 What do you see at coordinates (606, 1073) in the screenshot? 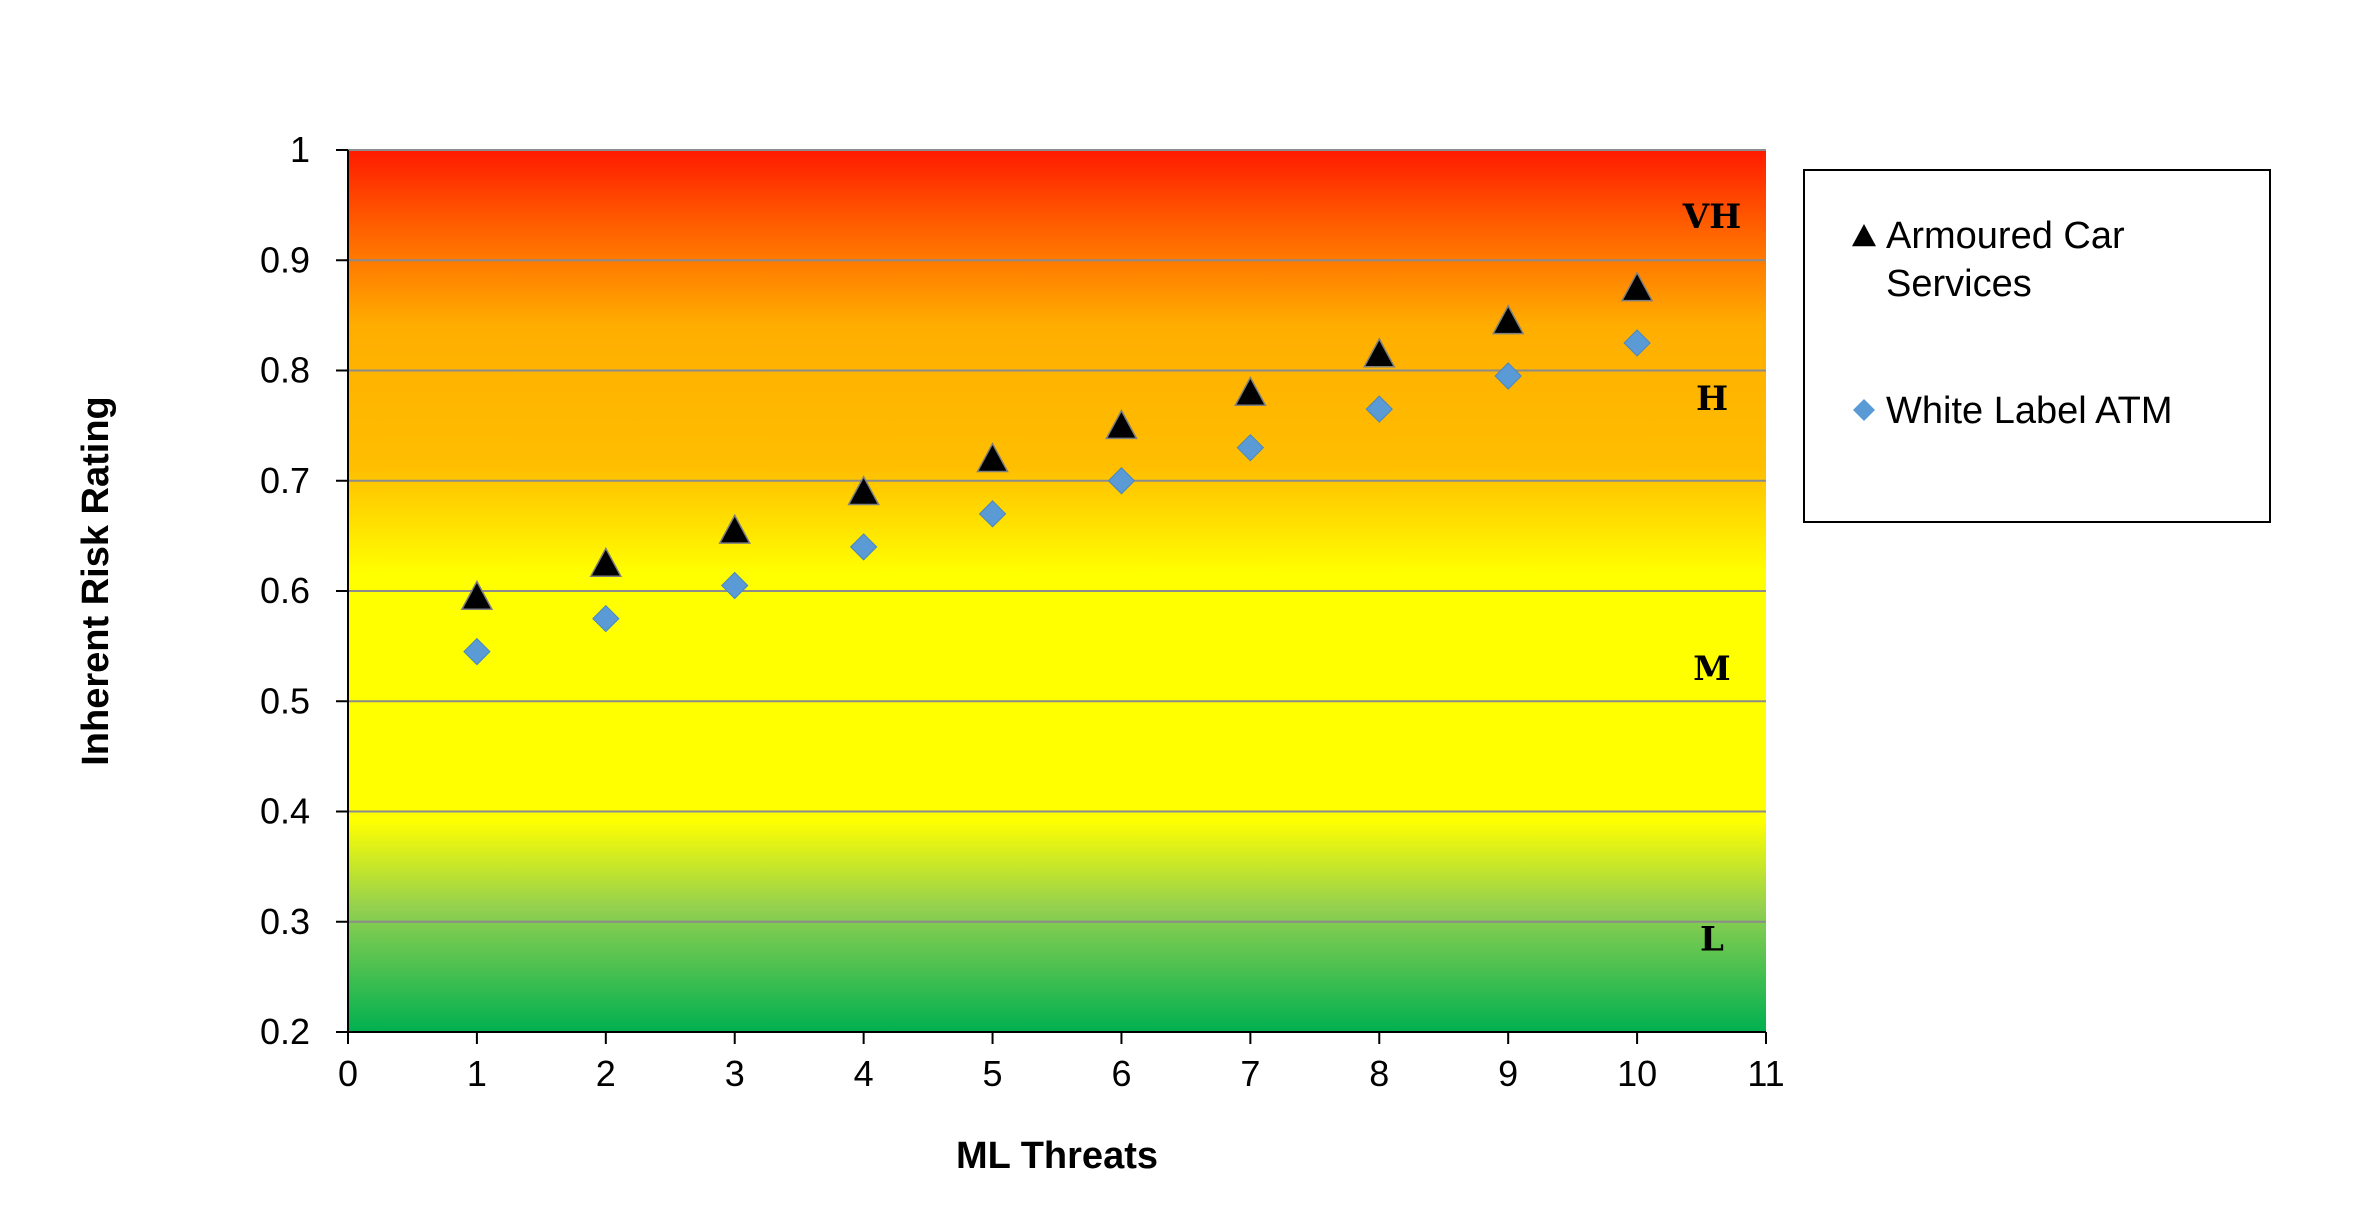
I see `x-tick-label: 2` at bounding box center [606, 1073].